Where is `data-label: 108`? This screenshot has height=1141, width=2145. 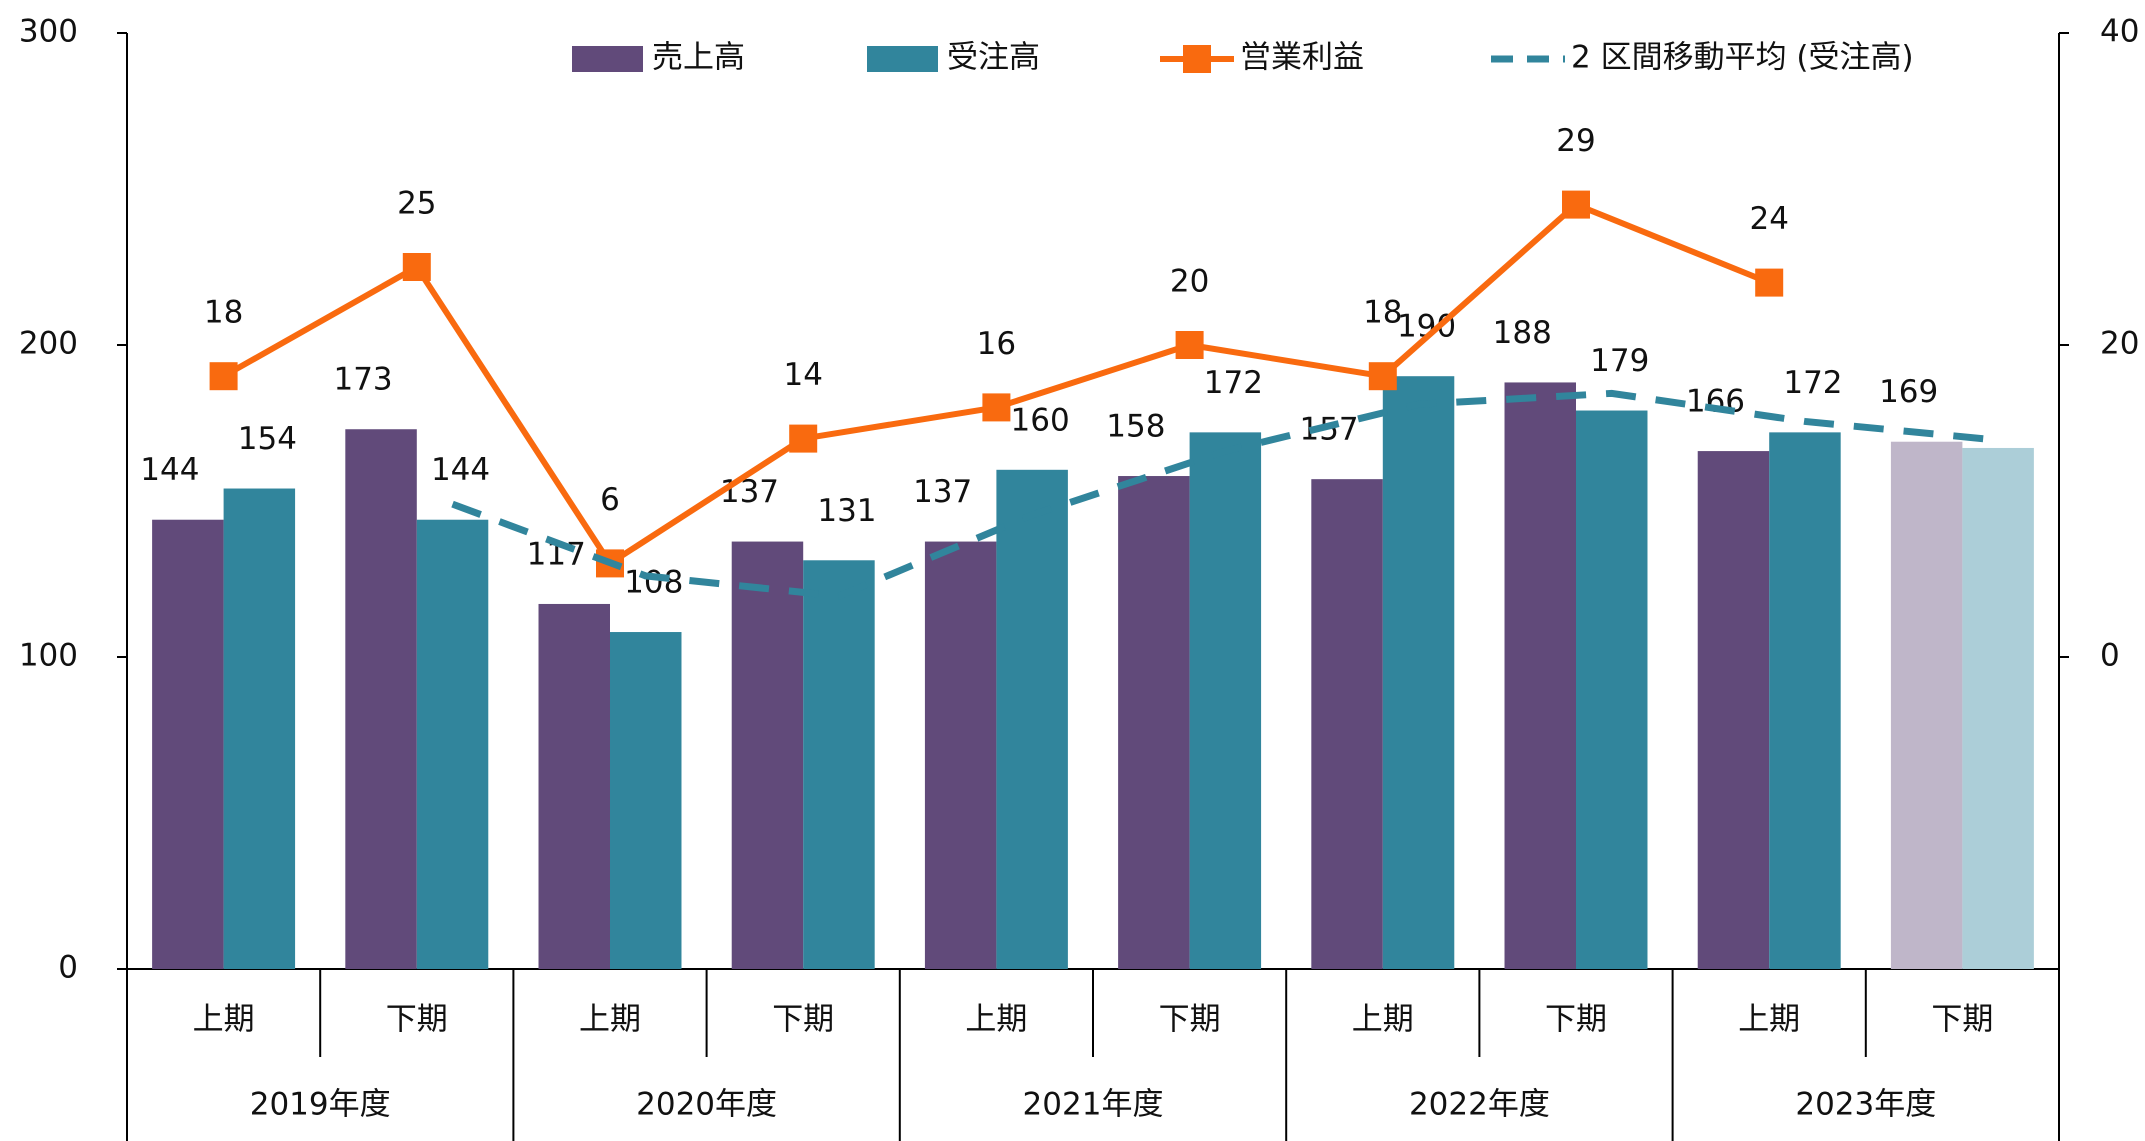
data-label: 108 is located at coordinates (653, 583).